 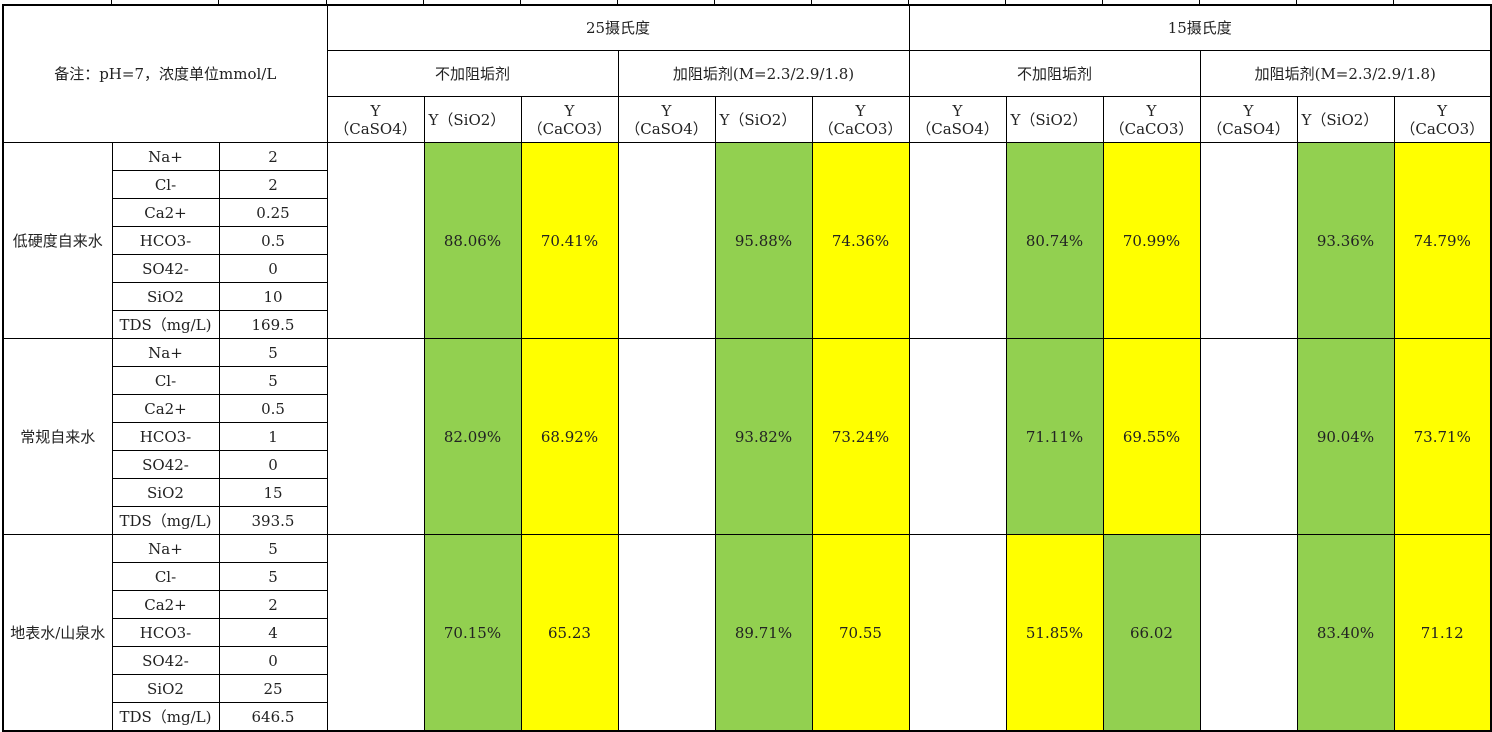 What do you see at coordinates (1442, 633) in the screenshot?
I see `result-cell: 71.12` at bounding box center [1442, 633].